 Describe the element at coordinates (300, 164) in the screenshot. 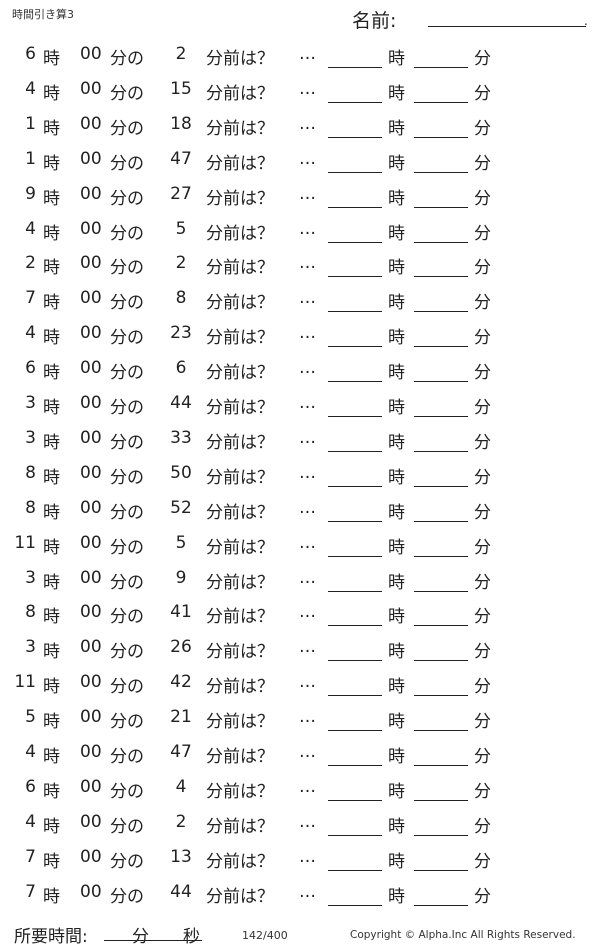

I see `problem-row: 1 時 00 分の 47 分前は？… 時分` at that location.